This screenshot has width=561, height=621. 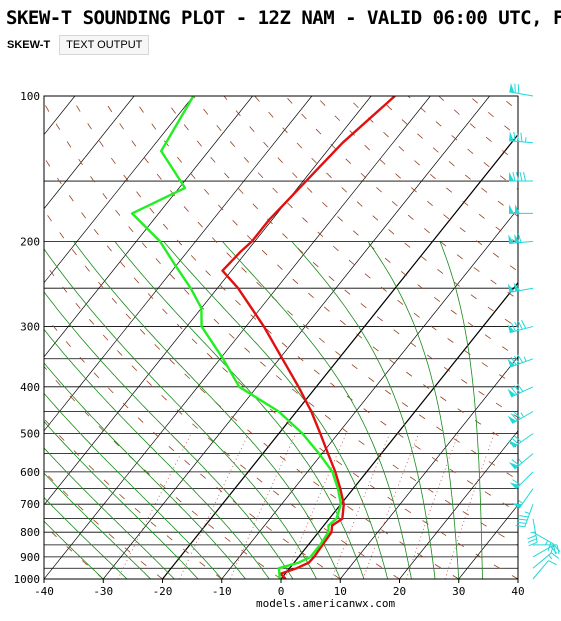 What do you see at coordinates (30, 504) in the screenshot?
I see `y-tick-label: 700` at bounding box center [30, 504].